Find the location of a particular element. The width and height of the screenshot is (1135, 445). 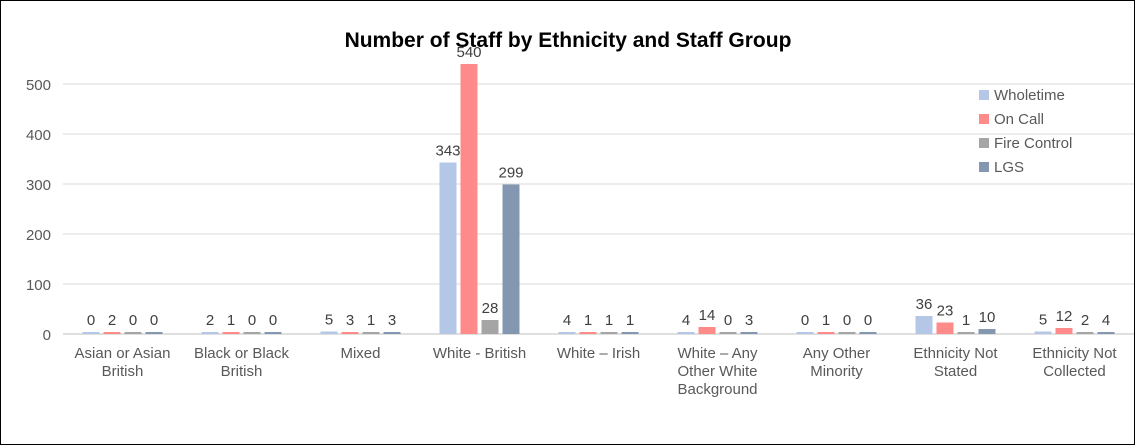

x-tick-label: White – Irish is located at coordinates (598, 353).